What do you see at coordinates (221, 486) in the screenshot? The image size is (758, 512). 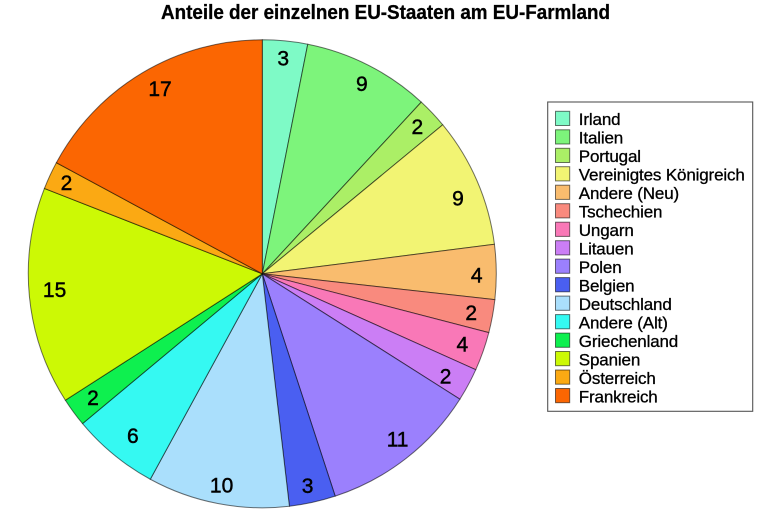 I see `svg-text: 10` at bounding box center [221, 486].